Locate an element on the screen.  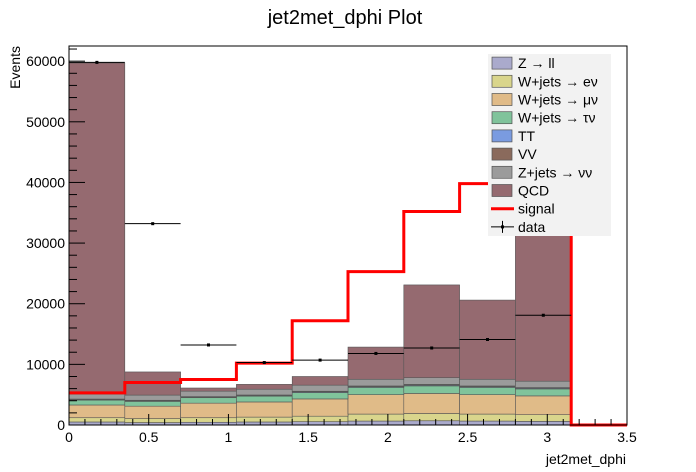
x-axis-label: jet2met_dphi is located at coordinates (585, 459).